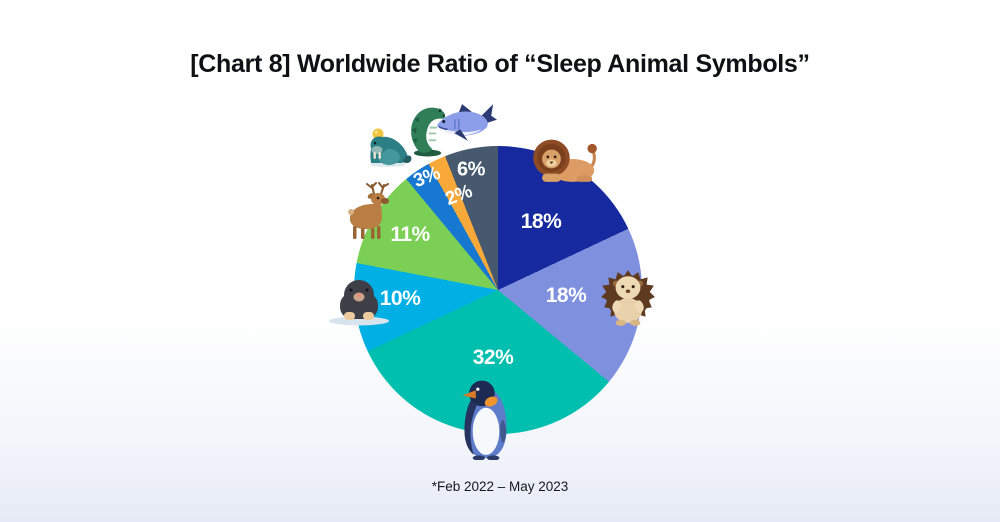  I want to click on shark-icon, so click(466, 122).